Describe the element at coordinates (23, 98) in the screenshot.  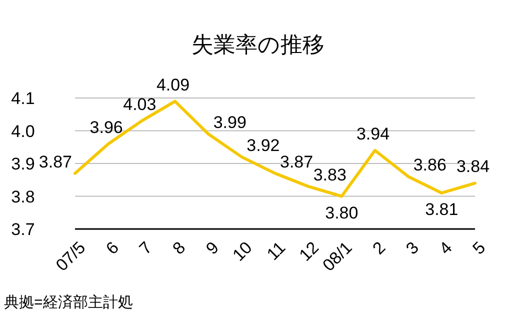
I see `y-tick-label: 4.1` at that location.